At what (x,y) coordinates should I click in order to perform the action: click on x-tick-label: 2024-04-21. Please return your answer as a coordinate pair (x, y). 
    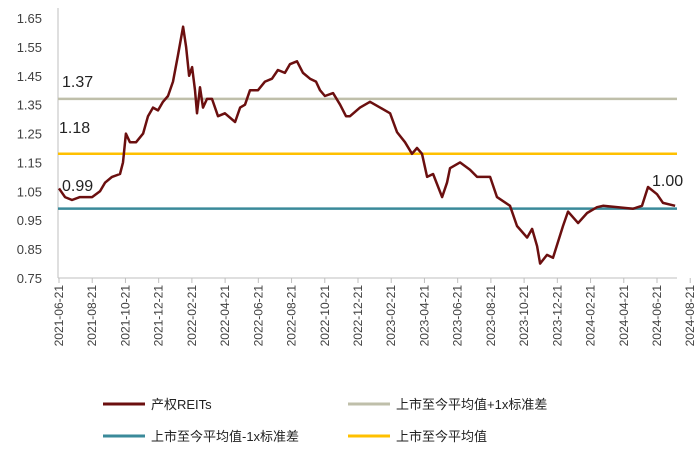
    Looking at the image, I should click on (624, 316).